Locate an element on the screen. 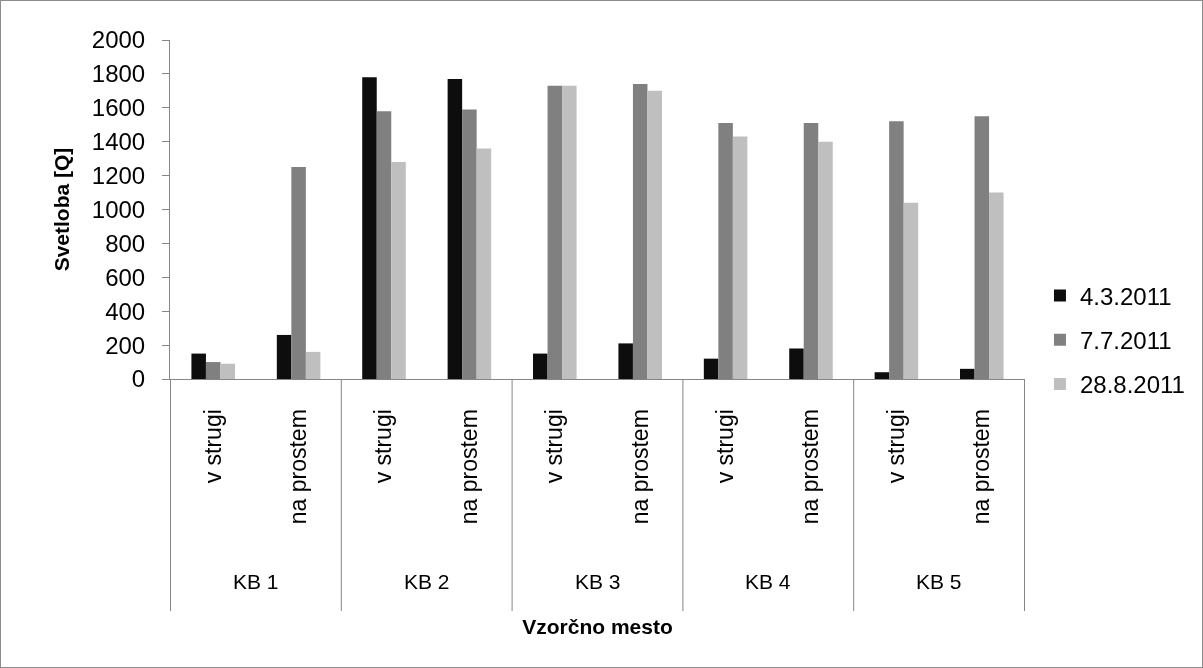  y-tick-label: 1600 is located at coordinates (118, 108).